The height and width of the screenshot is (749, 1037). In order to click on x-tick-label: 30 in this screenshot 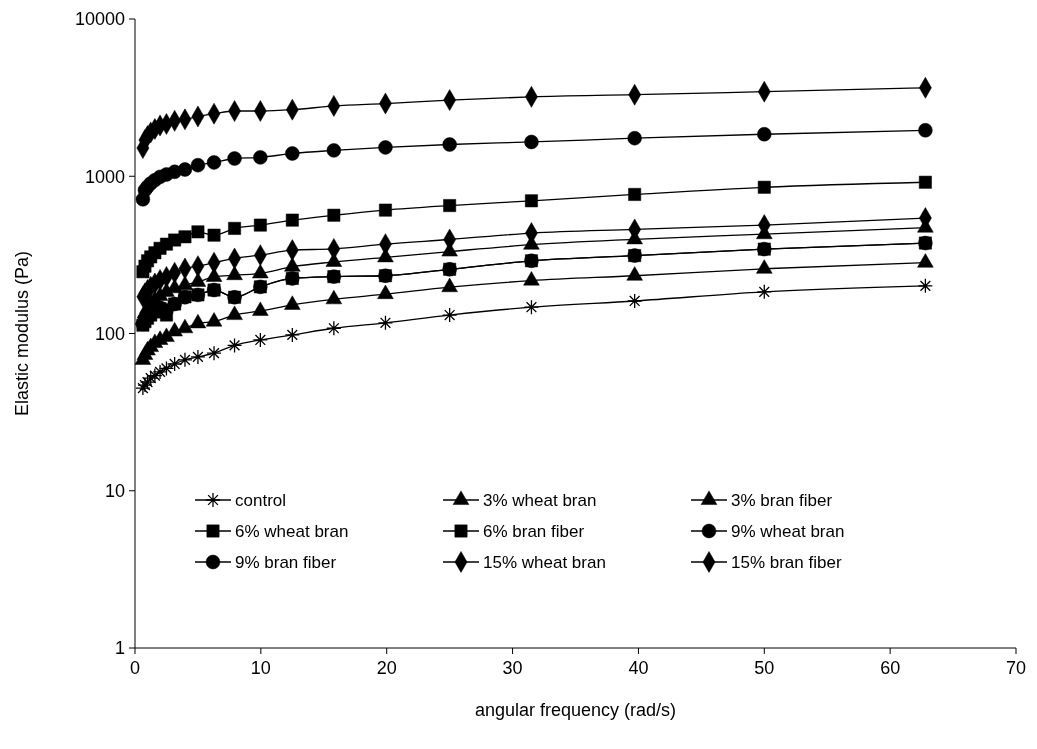, I will do `click(512, 668)`.